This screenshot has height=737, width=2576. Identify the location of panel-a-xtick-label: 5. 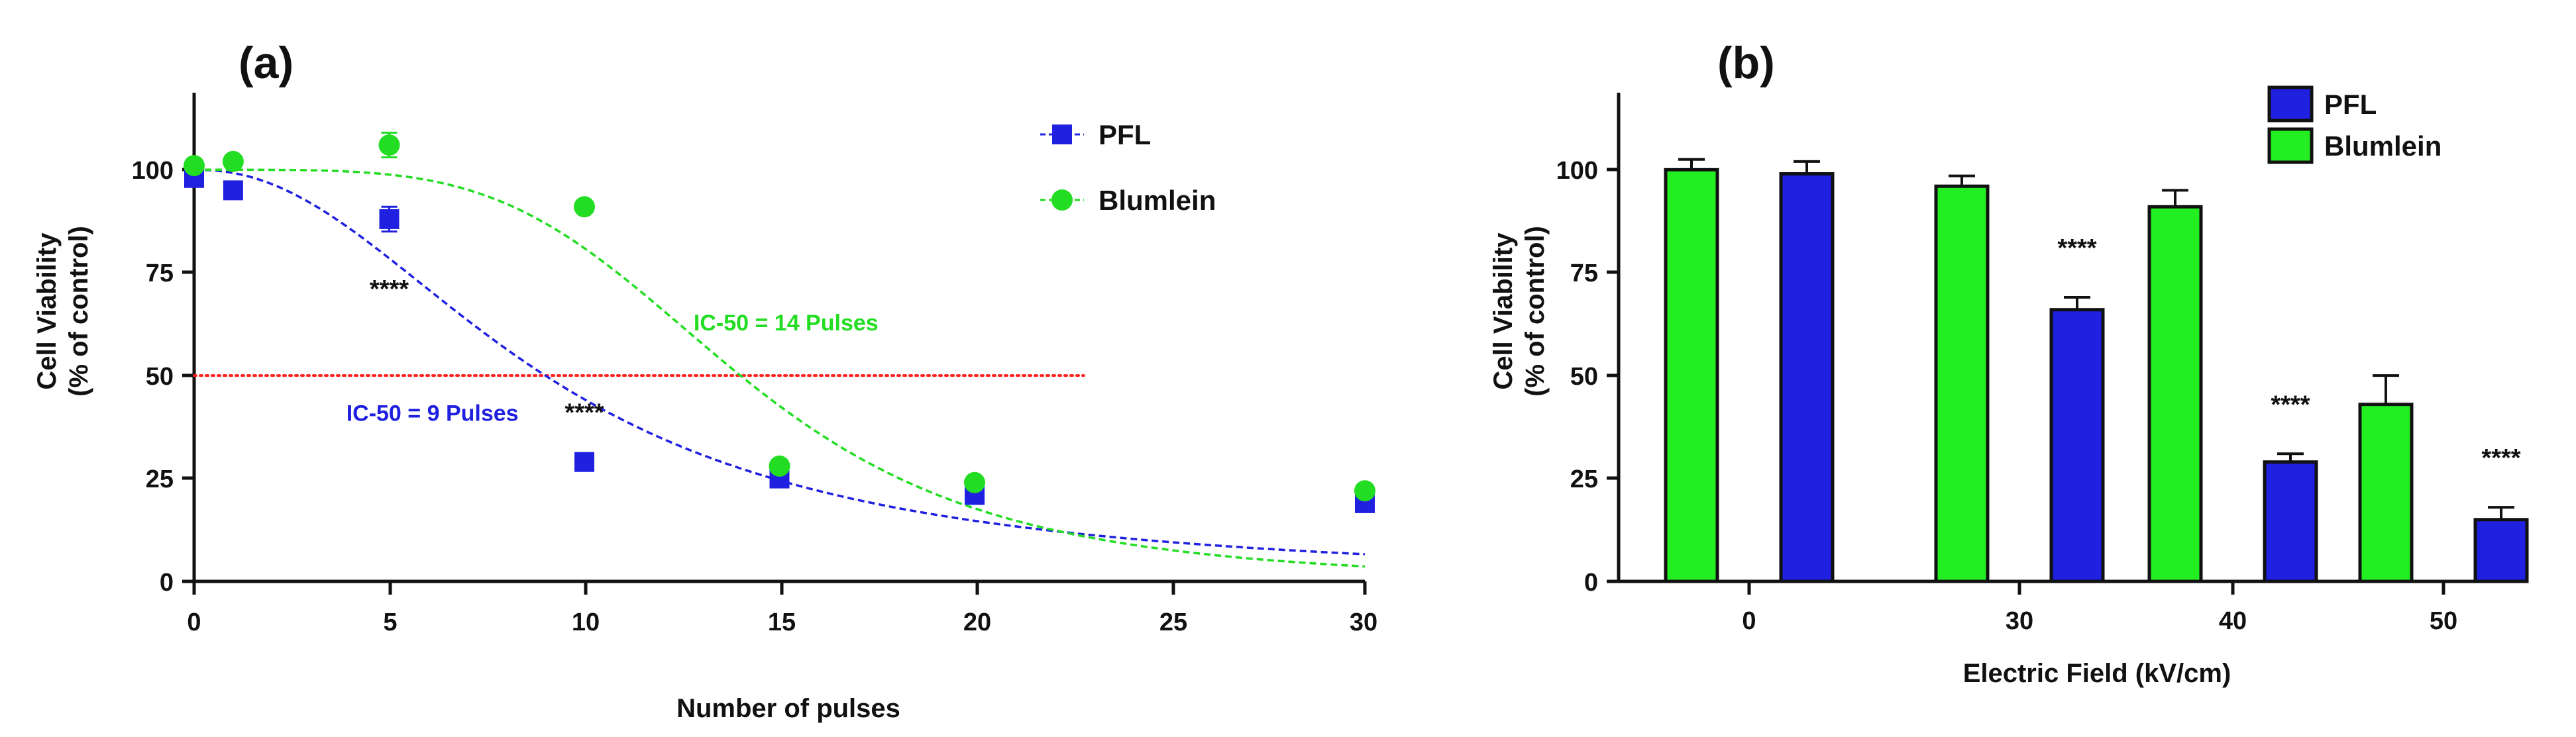
(390, 622).